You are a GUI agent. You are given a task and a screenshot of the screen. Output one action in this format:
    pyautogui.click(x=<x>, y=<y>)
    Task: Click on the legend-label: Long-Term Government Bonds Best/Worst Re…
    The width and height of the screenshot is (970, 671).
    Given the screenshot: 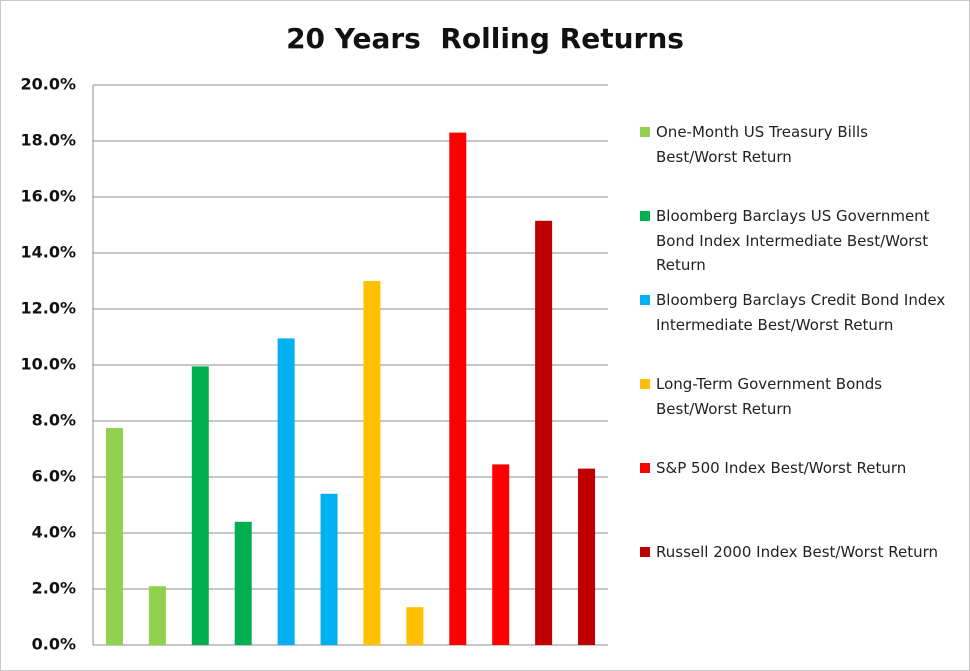 What is the action you would take?
    pyautogui.click(x=769, y=396)
    